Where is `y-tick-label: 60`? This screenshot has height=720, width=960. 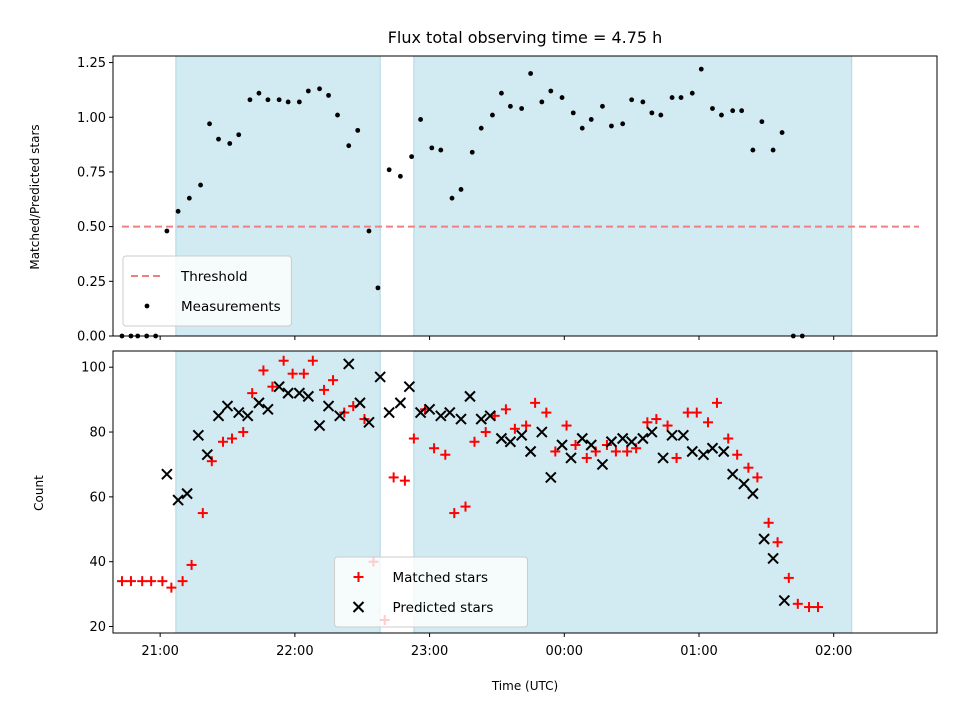
y-tick-label: 60 is located at coordinates (97, 497).